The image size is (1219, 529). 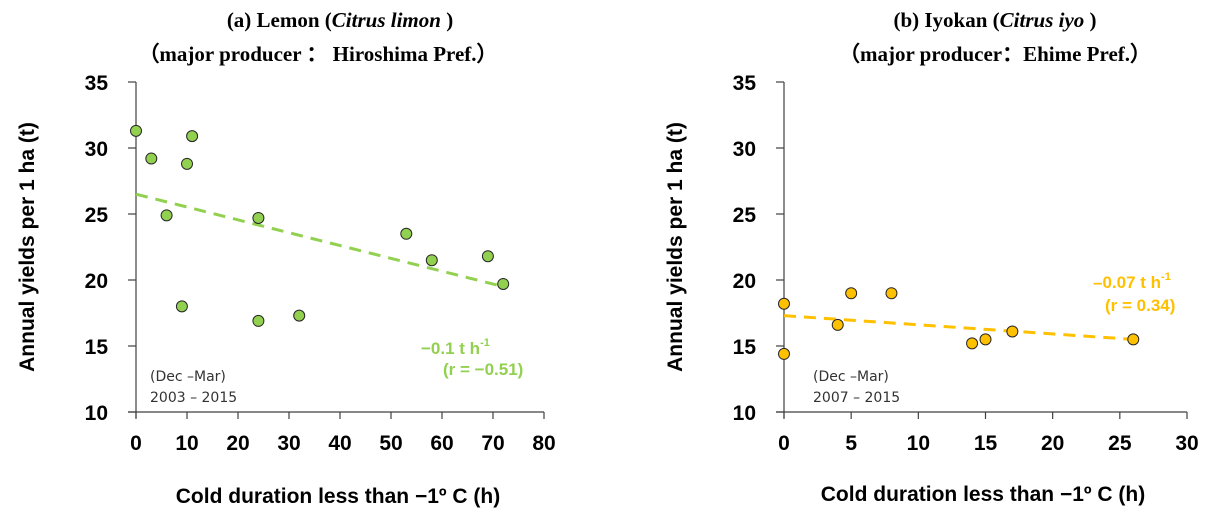 What do you see at coordinates (483, 369) in the screenshot?
I see `r-annotation: (r = −0.51)` at bounding box center [483, 369].